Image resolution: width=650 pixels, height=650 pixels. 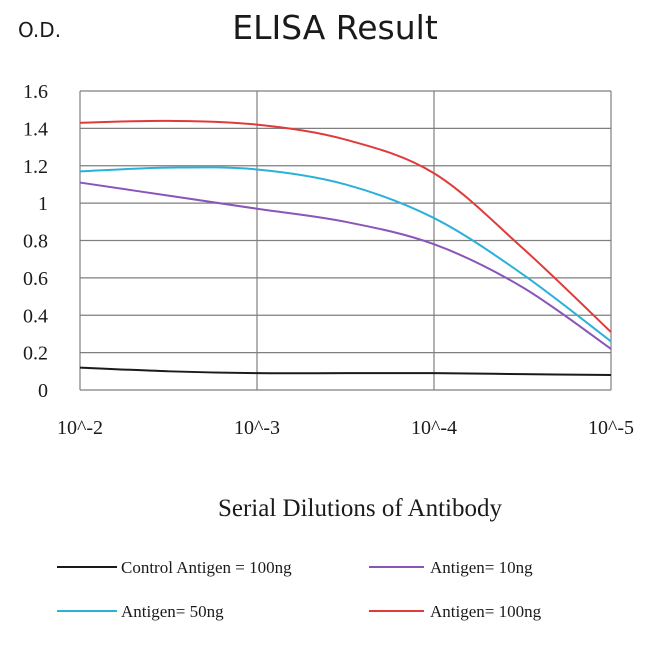 I want to click on y-tick-label: 0, so click(x=43, y=391).